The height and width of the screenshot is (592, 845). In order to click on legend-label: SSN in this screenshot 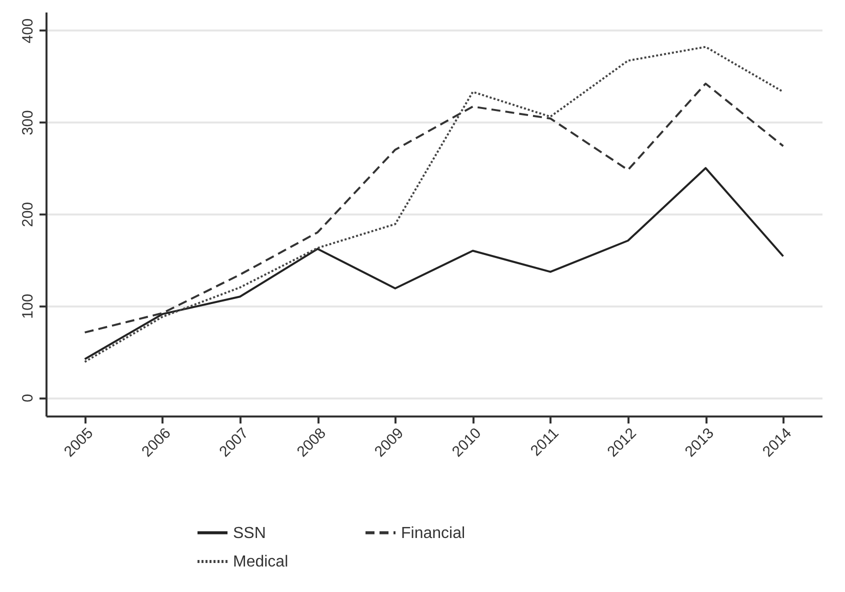, I will do `click(249, 533)`.